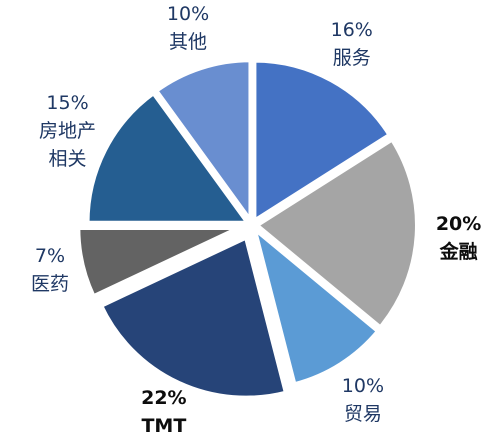 This screenshot has height=442, width=500. Describe the element at coordinates (351, 29) in the screenshot. I see `value-label: 16%` at that location.